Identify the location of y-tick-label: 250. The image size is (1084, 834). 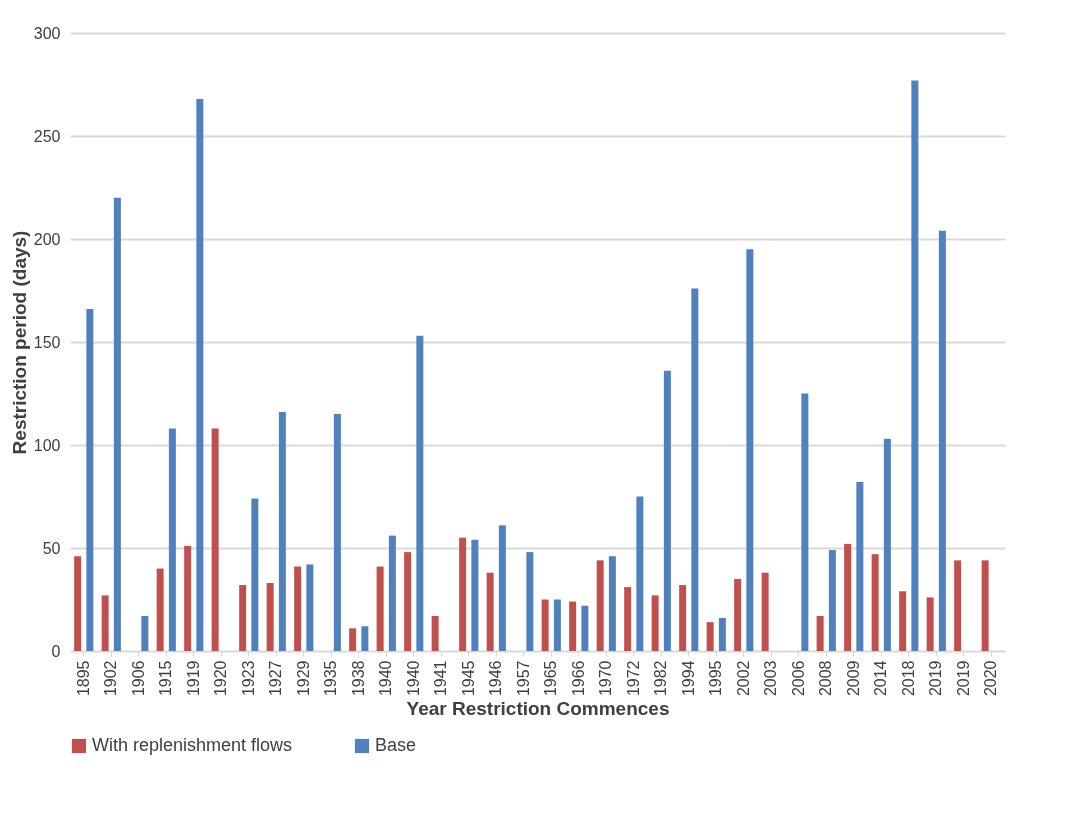
(47, 136).